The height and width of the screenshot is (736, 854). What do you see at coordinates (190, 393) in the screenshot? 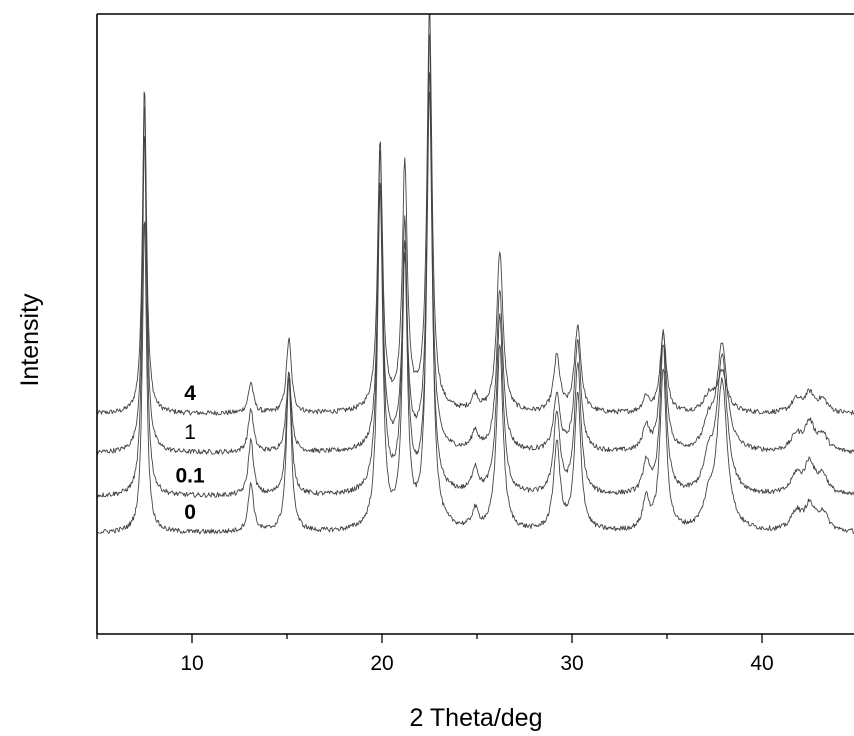
I see `series-label-4: 4` at bounding box center [190, 393].